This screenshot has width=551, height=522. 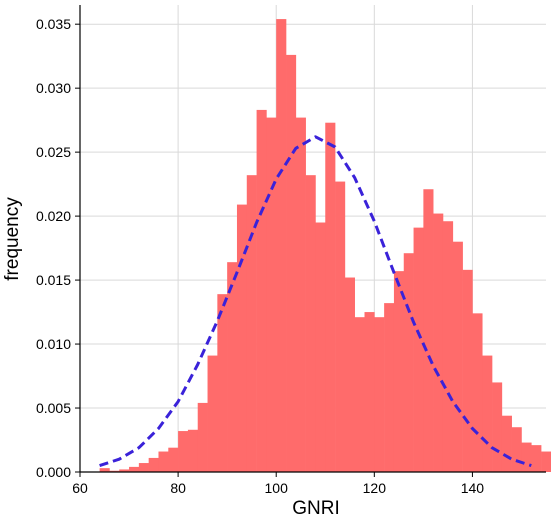 I want to click on y-tick-label: 0.020, so click(x=53, y=216).